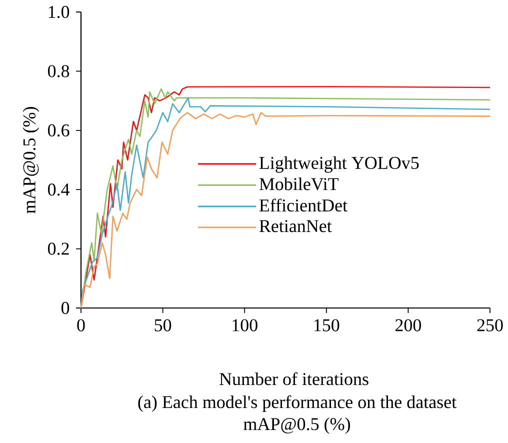  What do you see at coordinates (490, 325) in the screenshot?
I see `x-tick-label: 250` at bounding box center [490, 325].